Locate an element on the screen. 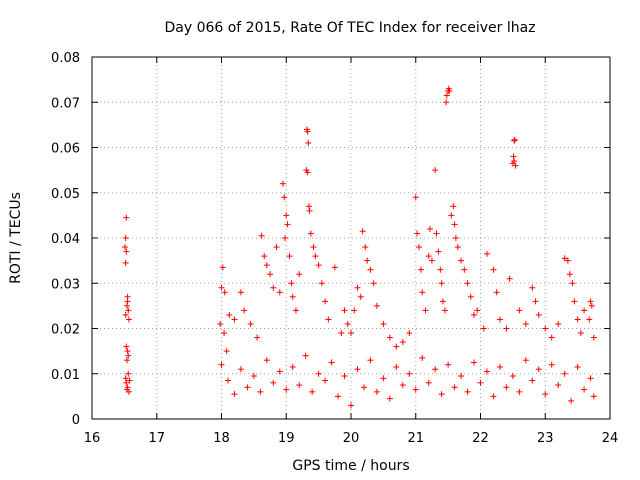 The image size is (640, 480). y-tick-label: 0.05 is located at coordinates (65, 194).